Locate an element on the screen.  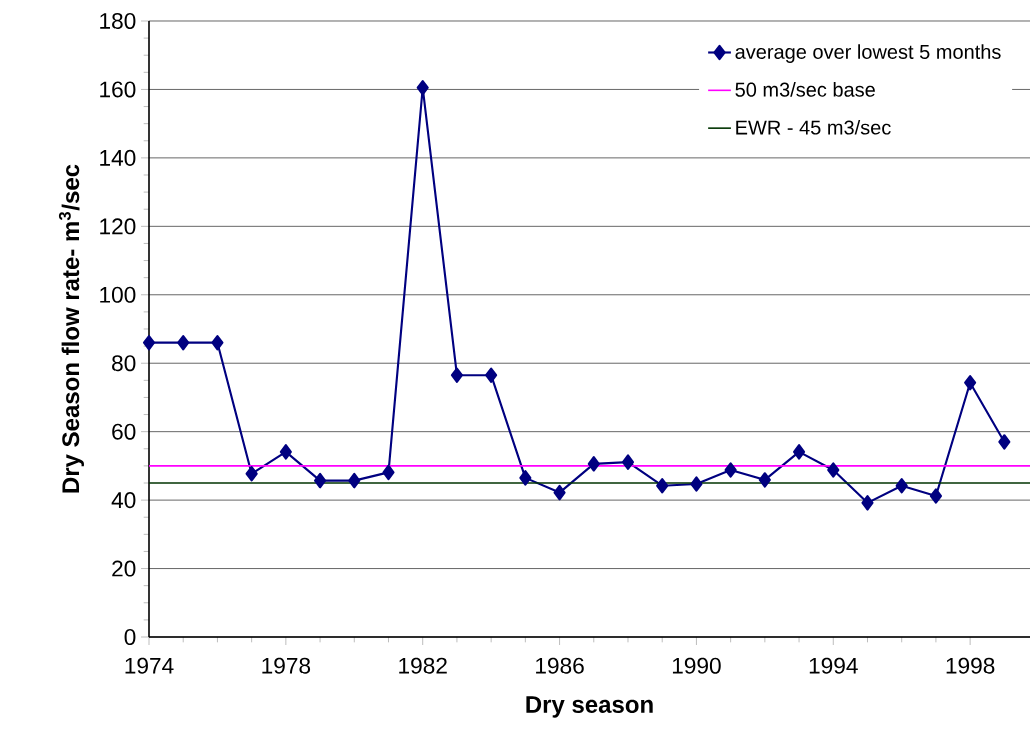
x-tick-label: 1994 is located at coordinates (833, 665).